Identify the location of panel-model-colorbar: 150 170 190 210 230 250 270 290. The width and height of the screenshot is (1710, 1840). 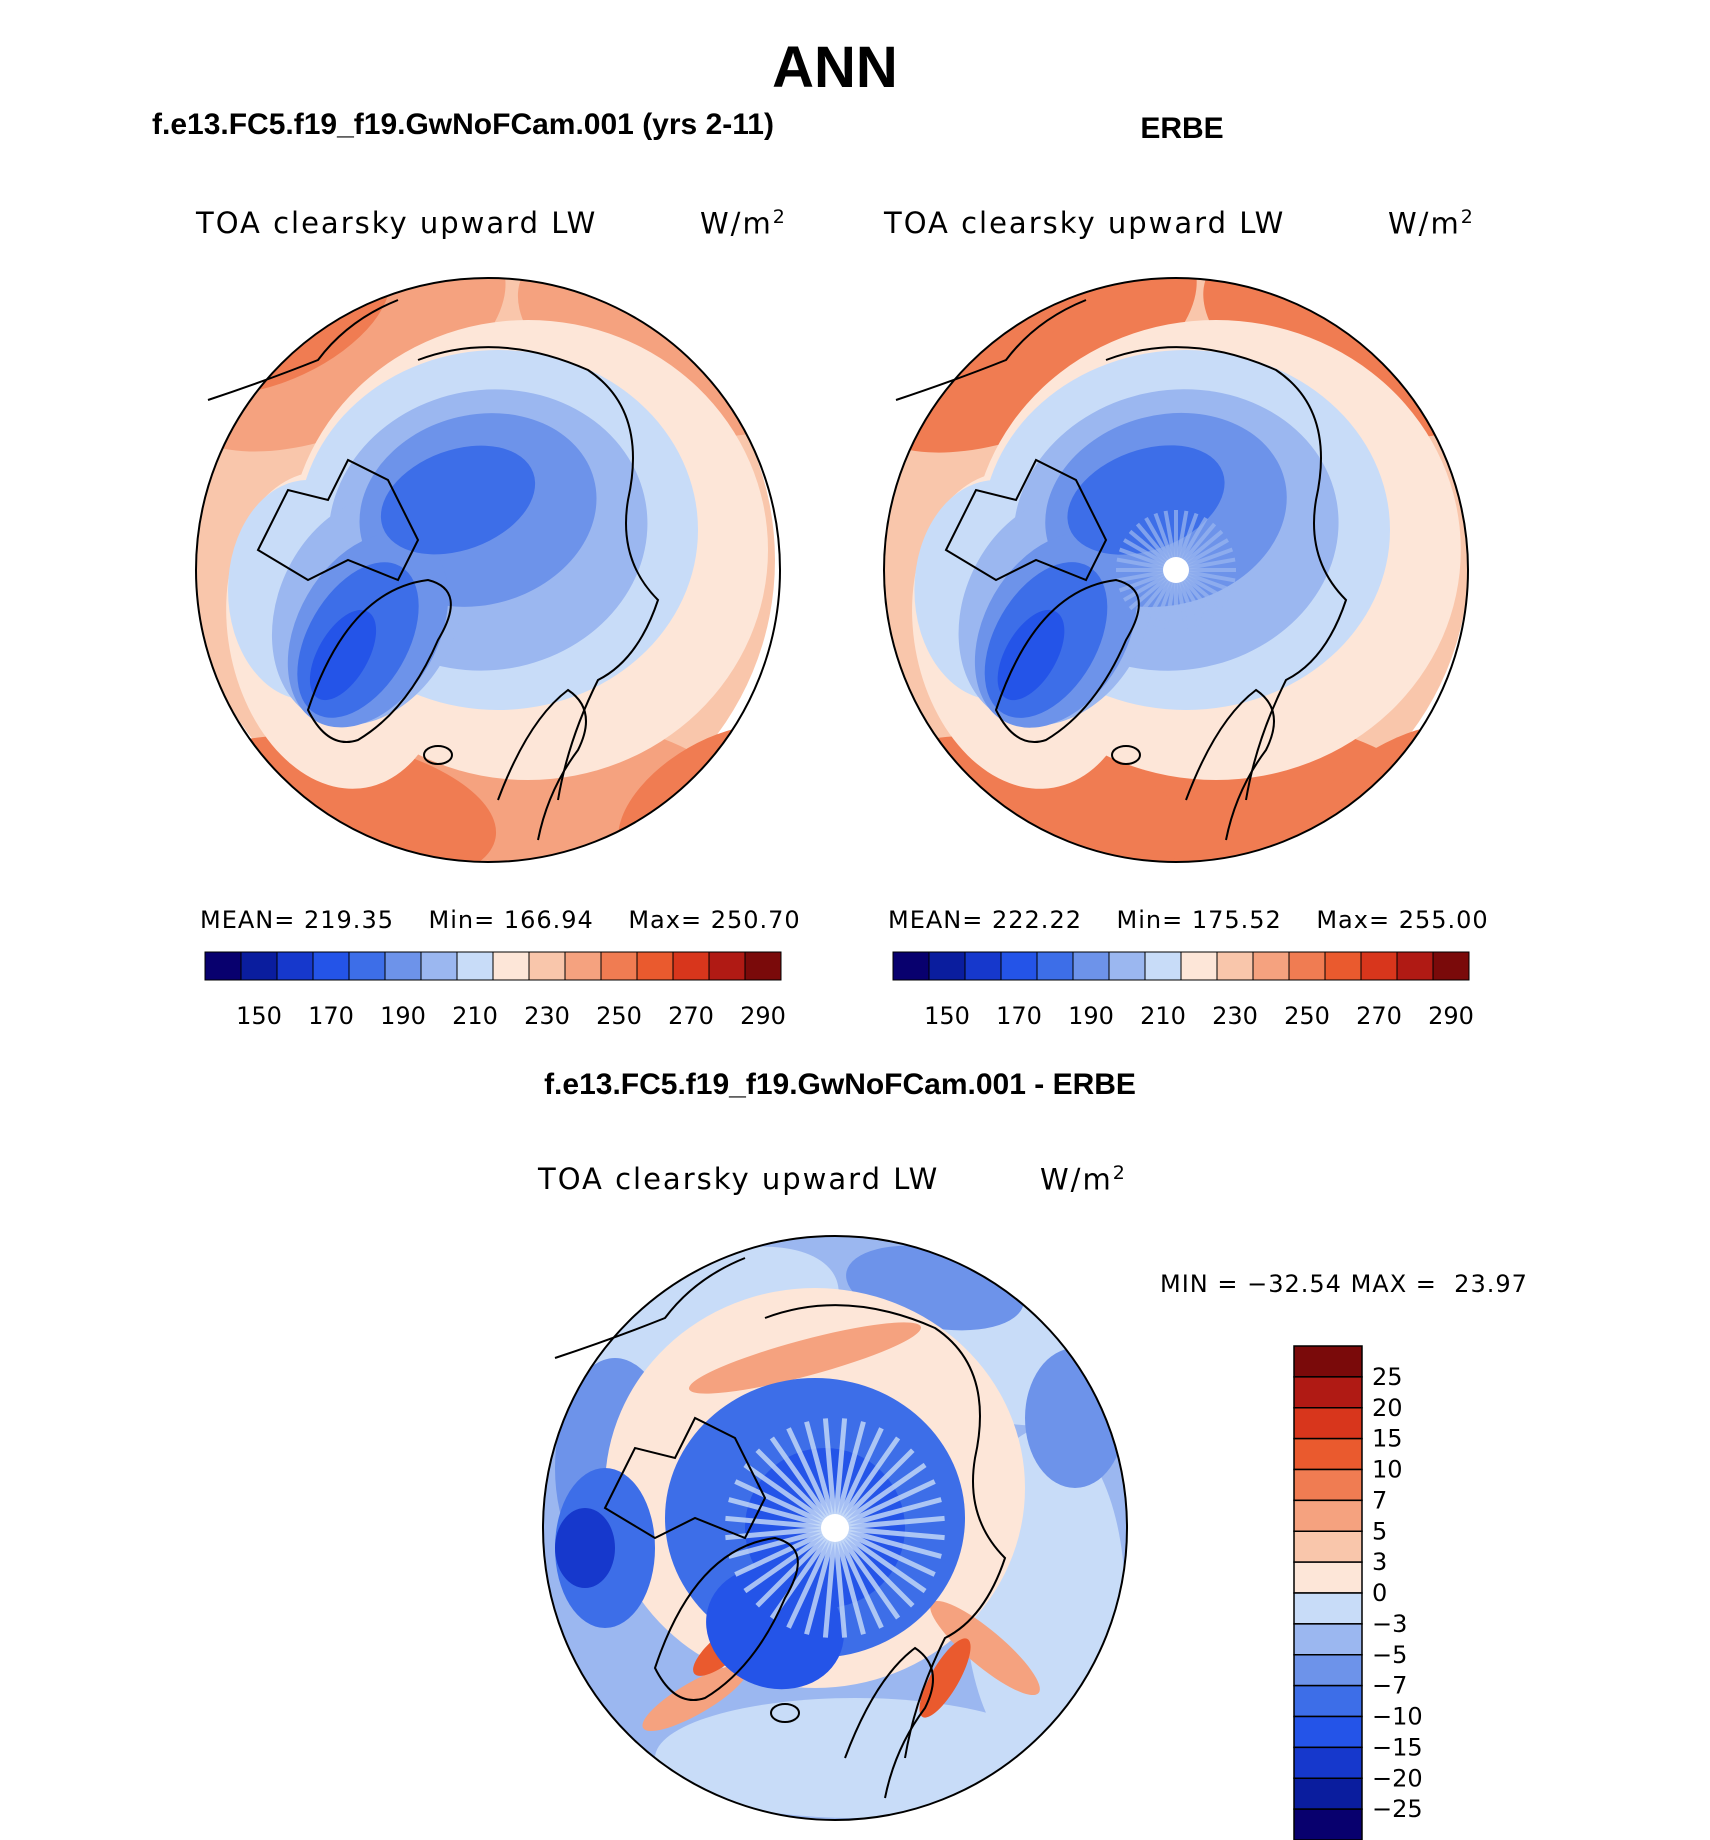
(495, 990).